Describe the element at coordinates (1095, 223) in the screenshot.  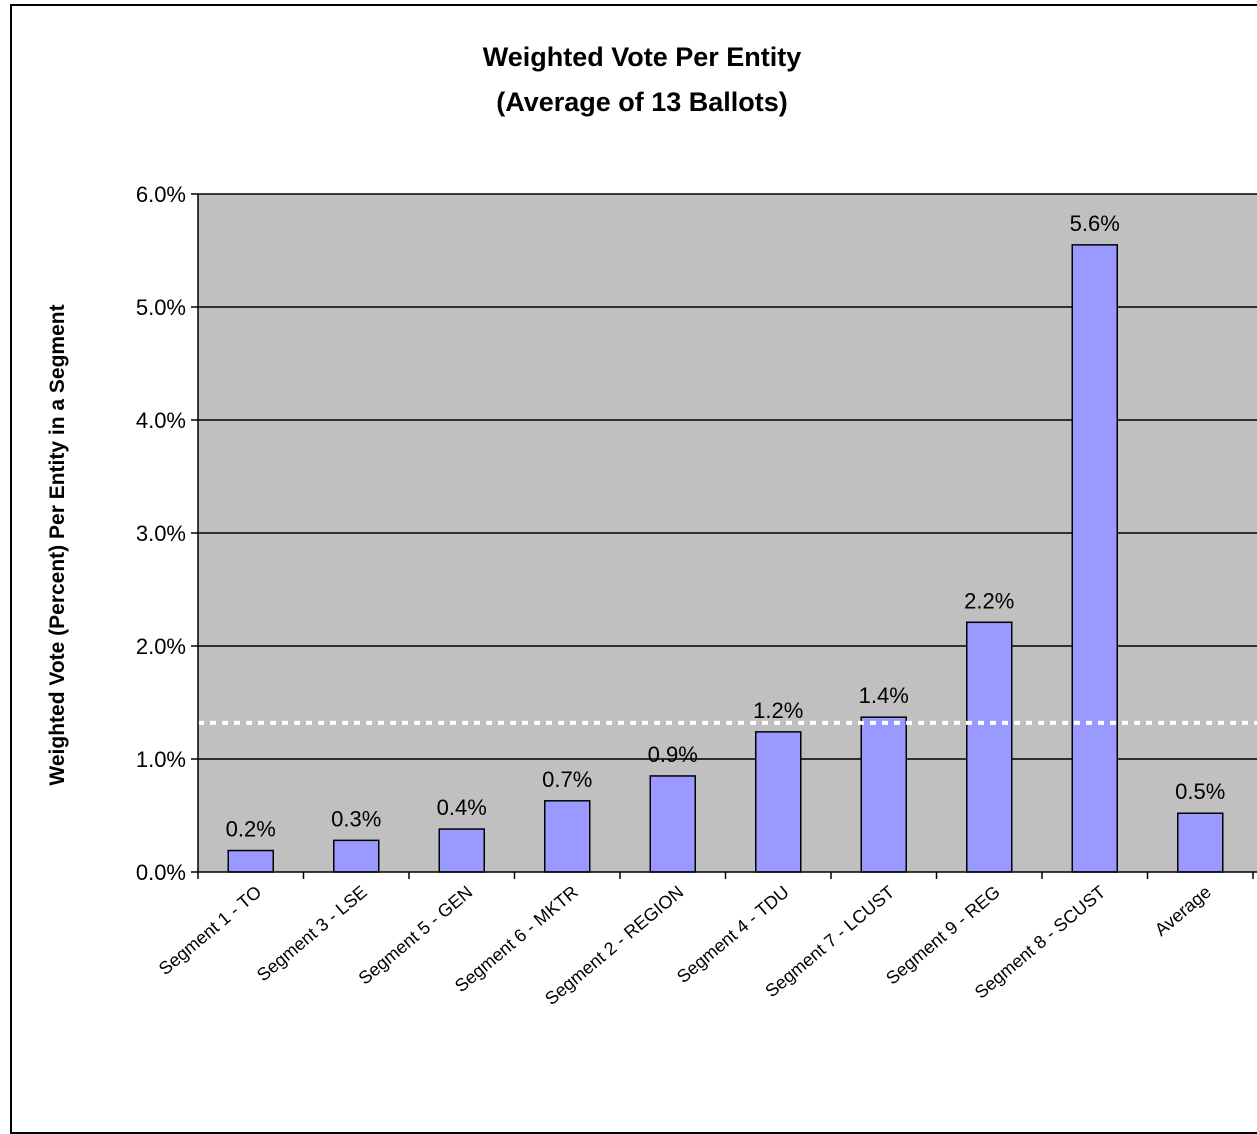
I see `data-label-8: 5.6%` at that location.